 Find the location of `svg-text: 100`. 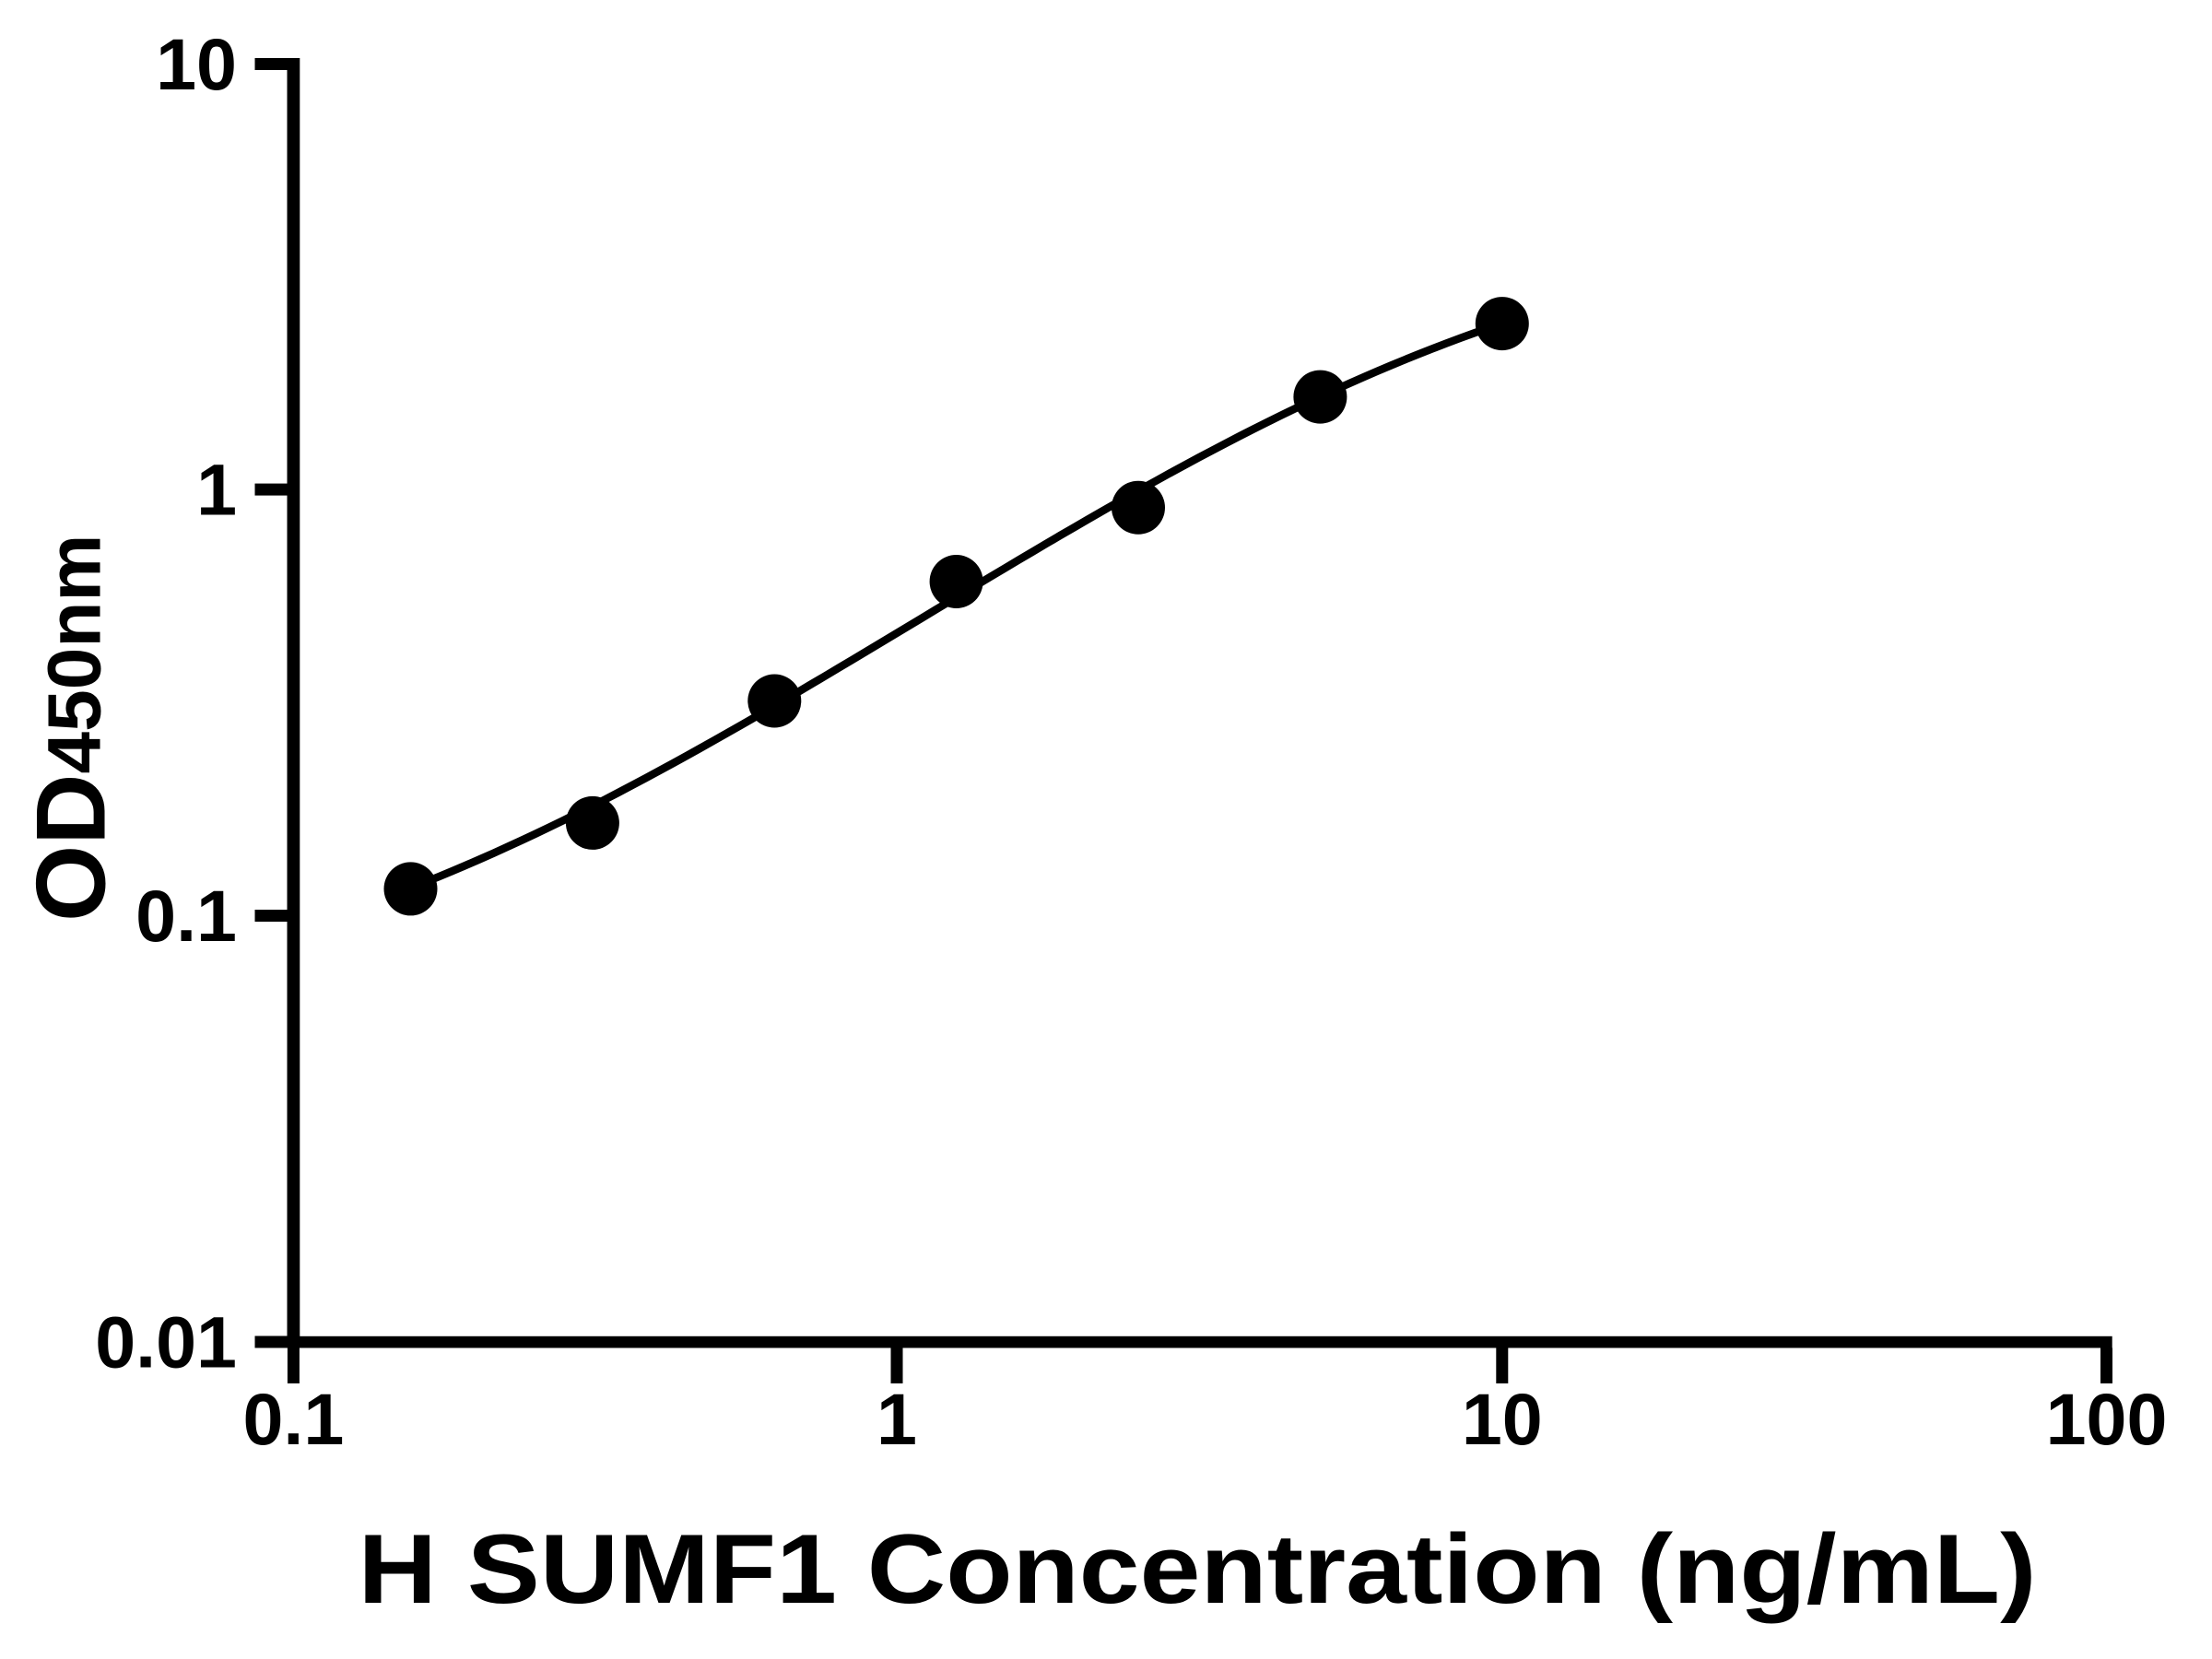

svg-text: 100 is located at coordinates (2107, 1419).